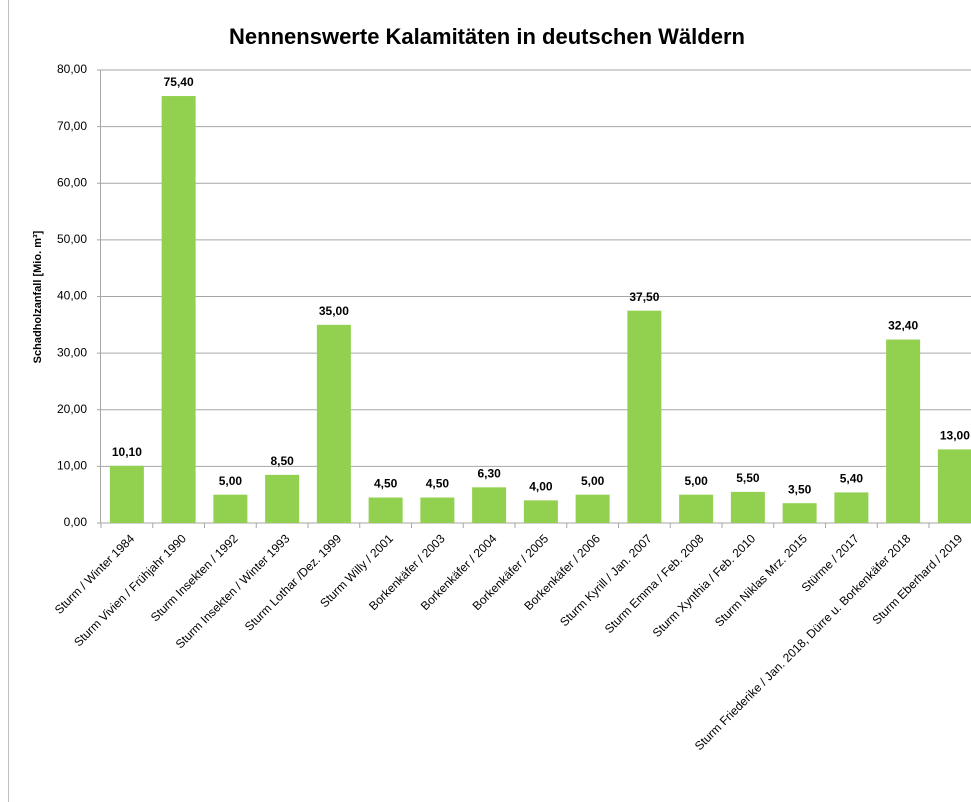 The image size is (971, 802). What do you see at coordinates (127, 452) in the screenshot?
I see `value-label: 10,10` at bounding box center [127, 452].